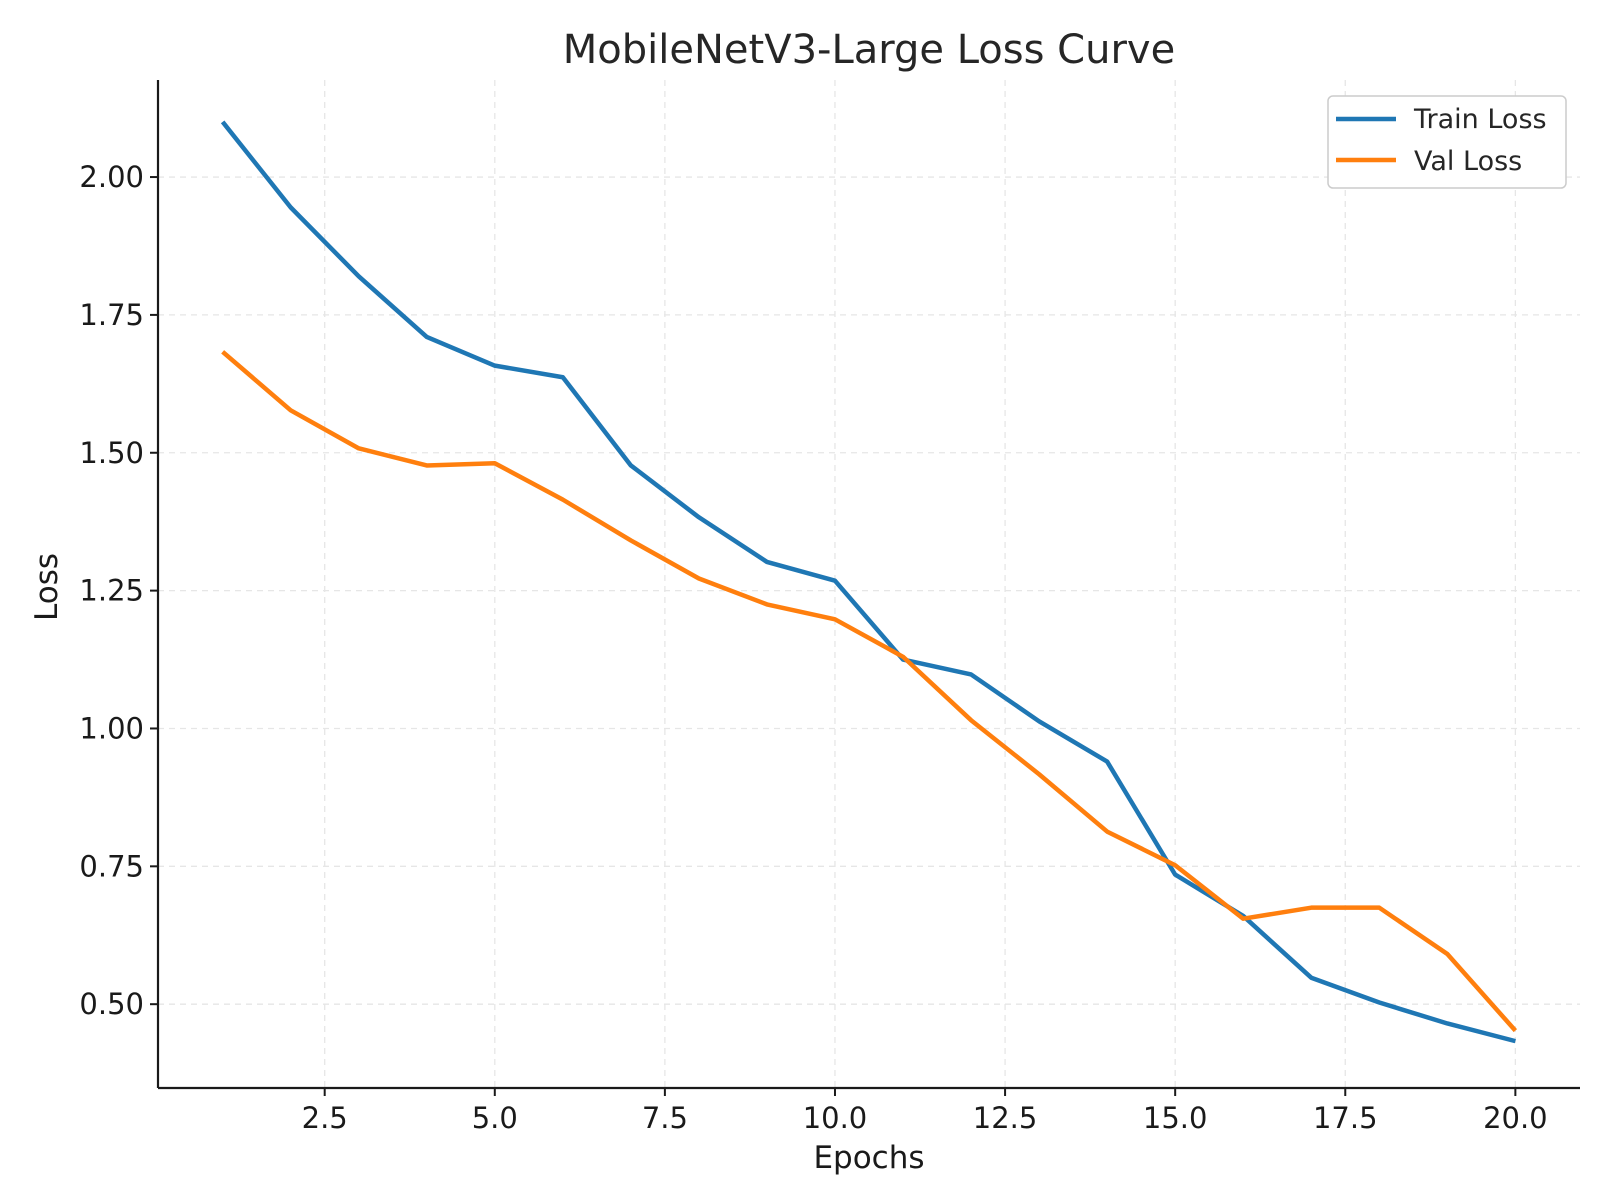 This screenshot has width=1600, height=1200. Describe the element at coordinates (495, 1118) in the screenshot. I see `x-tick-label: 5.0` at that location.